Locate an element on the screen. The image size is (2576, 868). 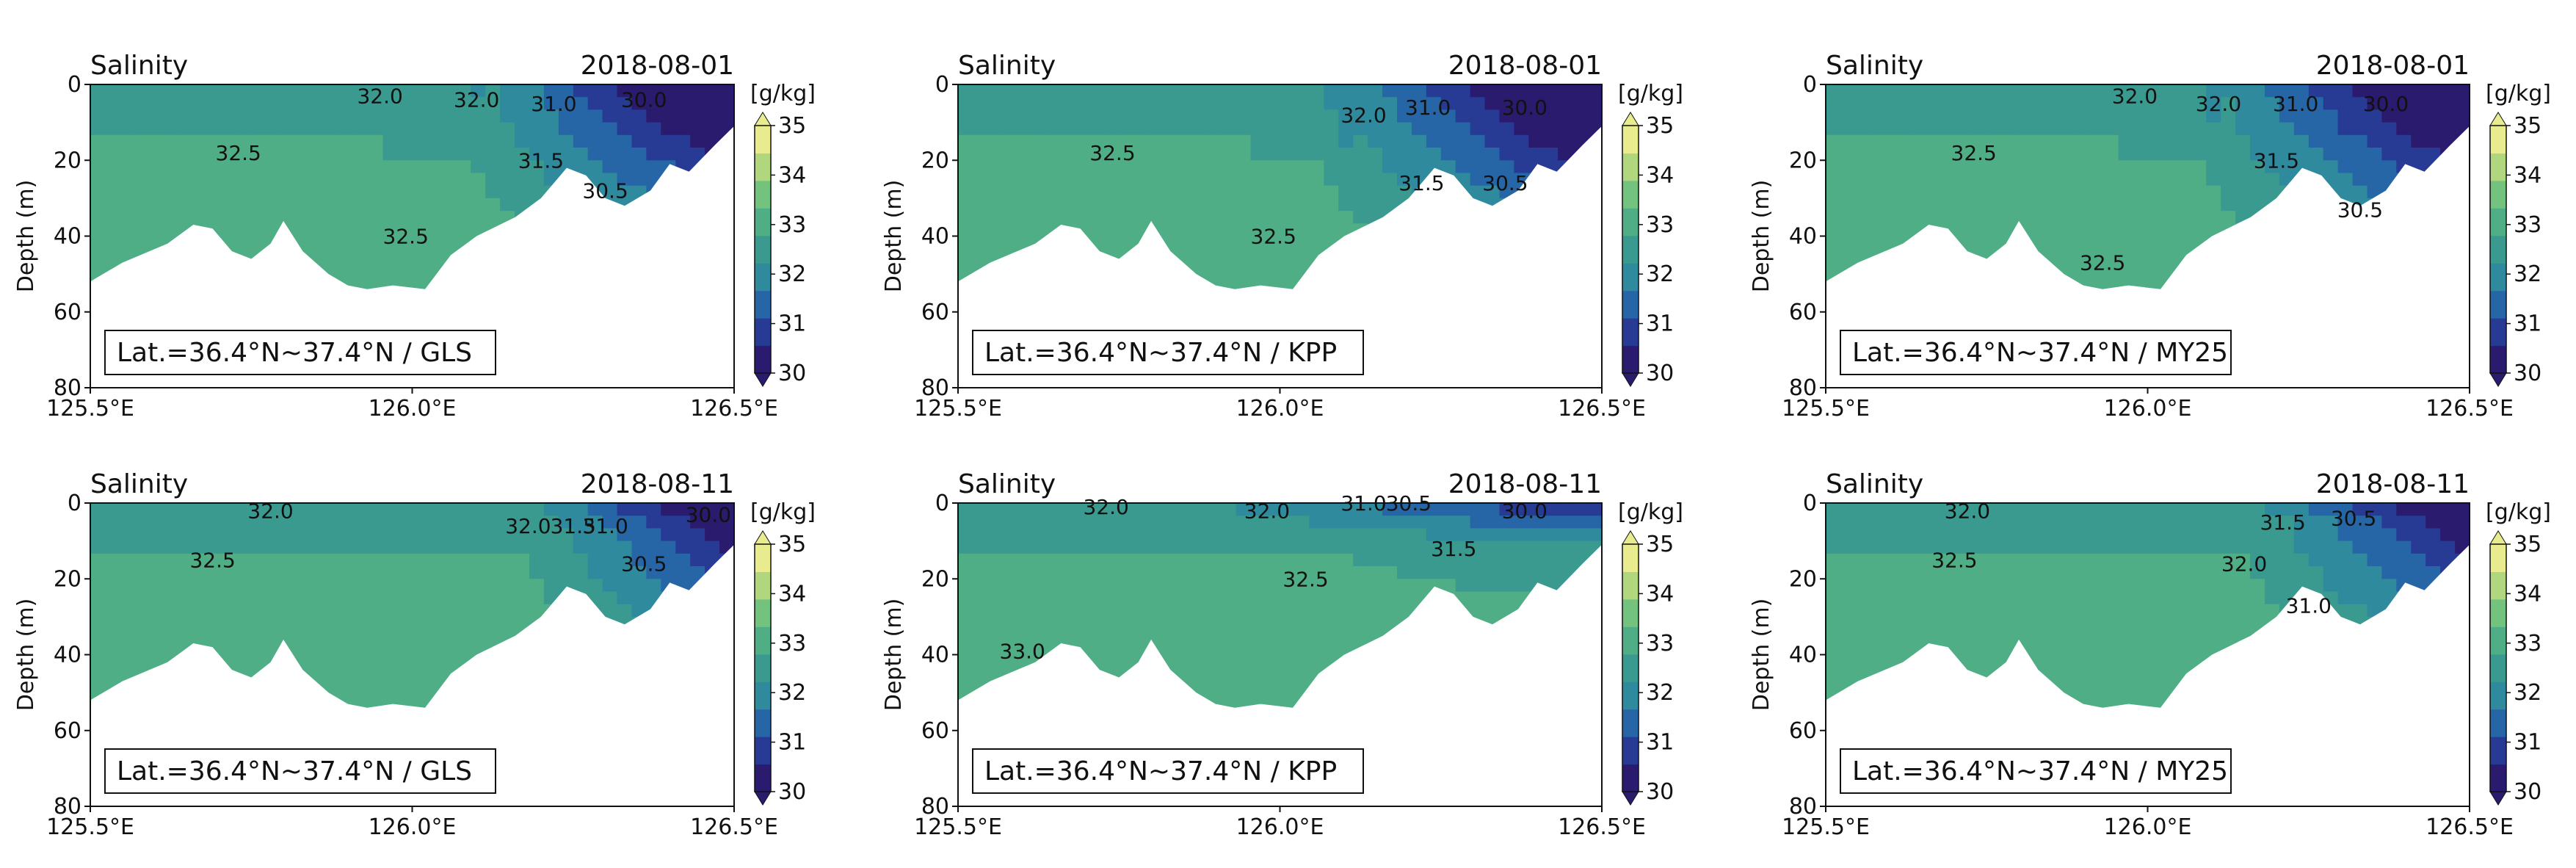
annotation-box: Lat.=36.4°N~37.4°N / MY25 is located at coordinates (2036, 352).